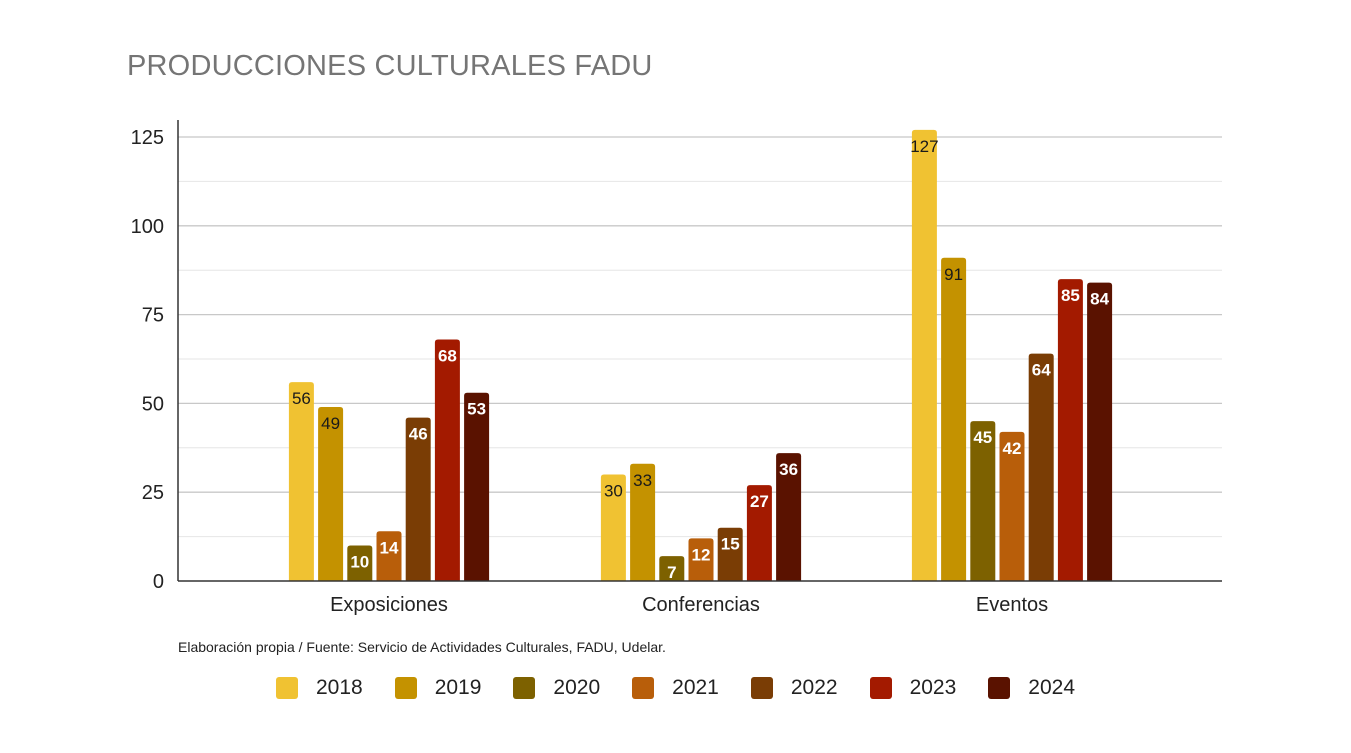 Image resolution: width=1351 pixels, height=753 pixels. What do you see at coordinates (695, 687) in the screenshot?
I see `legend-label: 2021` at bounding box center [695, 687].